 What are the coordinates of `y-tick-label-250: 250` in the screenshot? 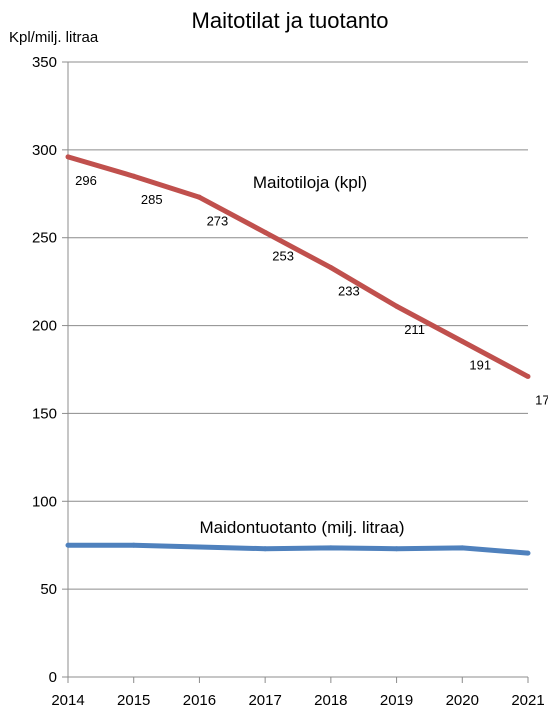 It's located at (44, 238).